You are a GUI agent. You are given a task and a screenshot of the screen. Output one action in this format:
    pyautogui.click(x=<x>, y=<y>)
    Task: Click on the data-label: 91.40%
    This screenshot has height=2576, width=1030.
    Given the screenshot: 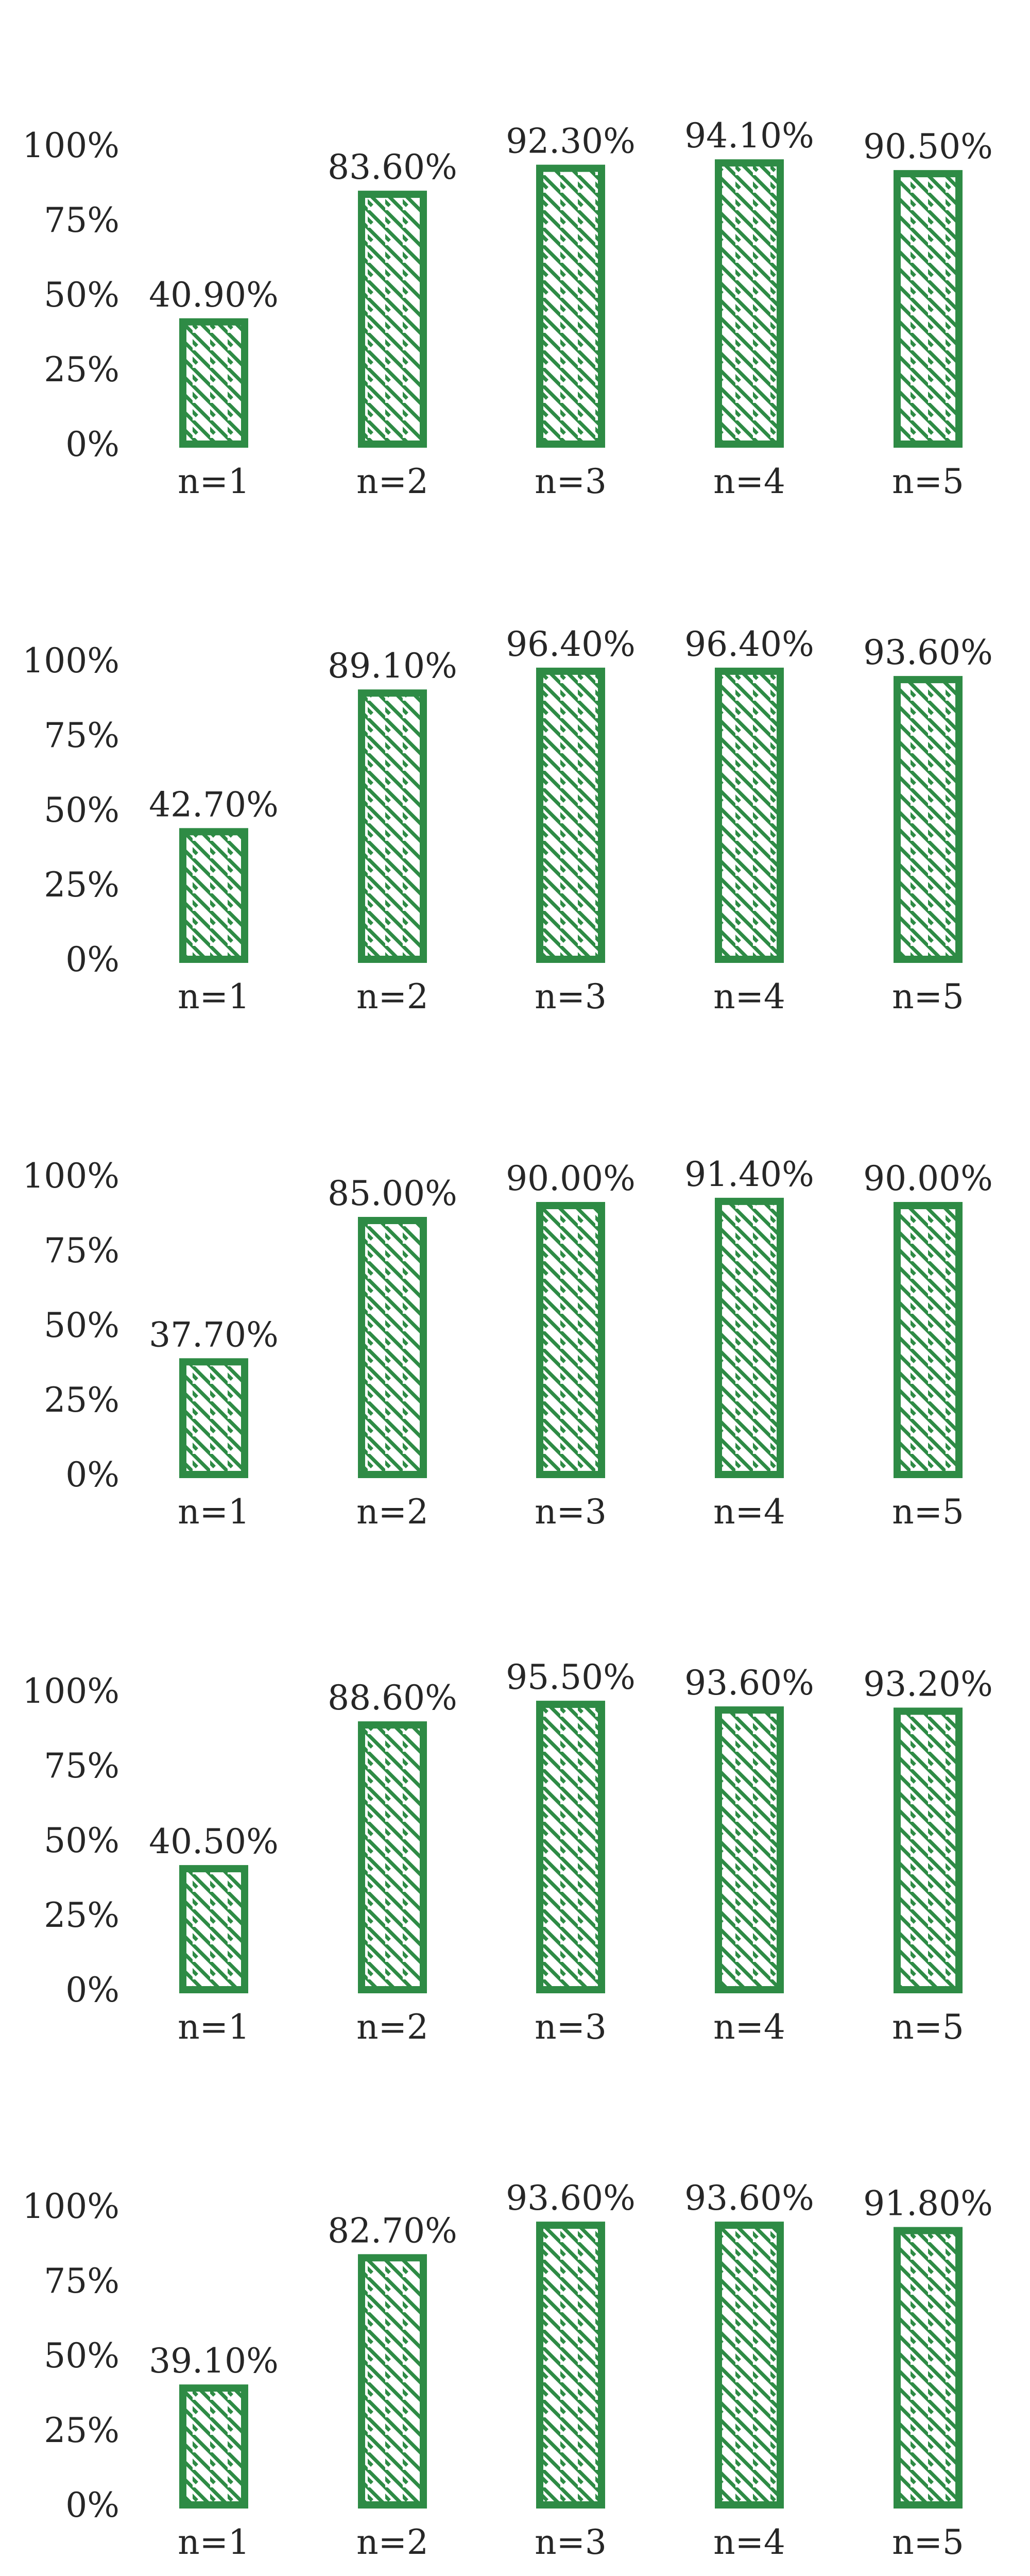 What is the action you would take?
    pyautogui.click(x=749, y=1174)
    